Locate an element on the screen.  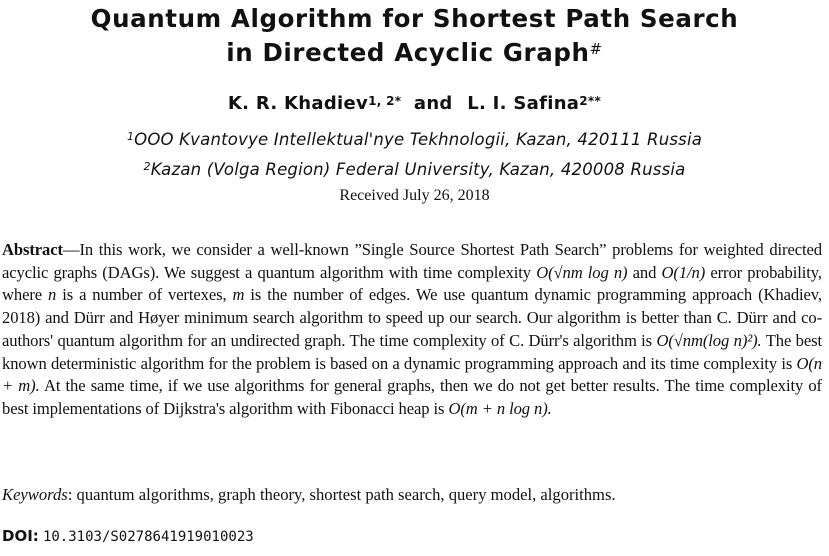
affiliation-2-mark: 2 is located at coordinates (147, 166).